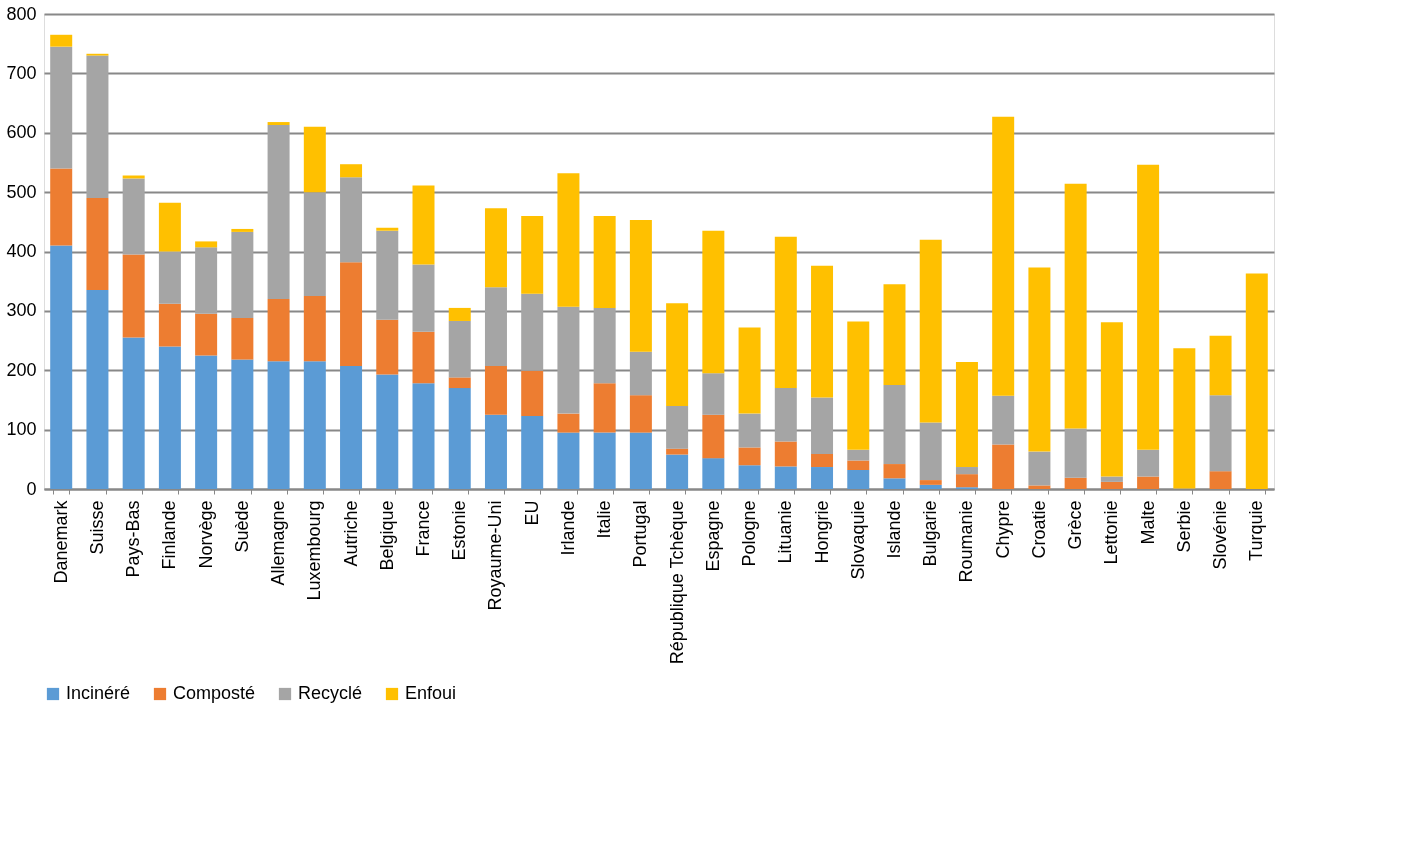  What do you see at coordinates (893, 529) in the screenshot?
I see `x-tick-label: Islande` at bounding box center [893, 529].